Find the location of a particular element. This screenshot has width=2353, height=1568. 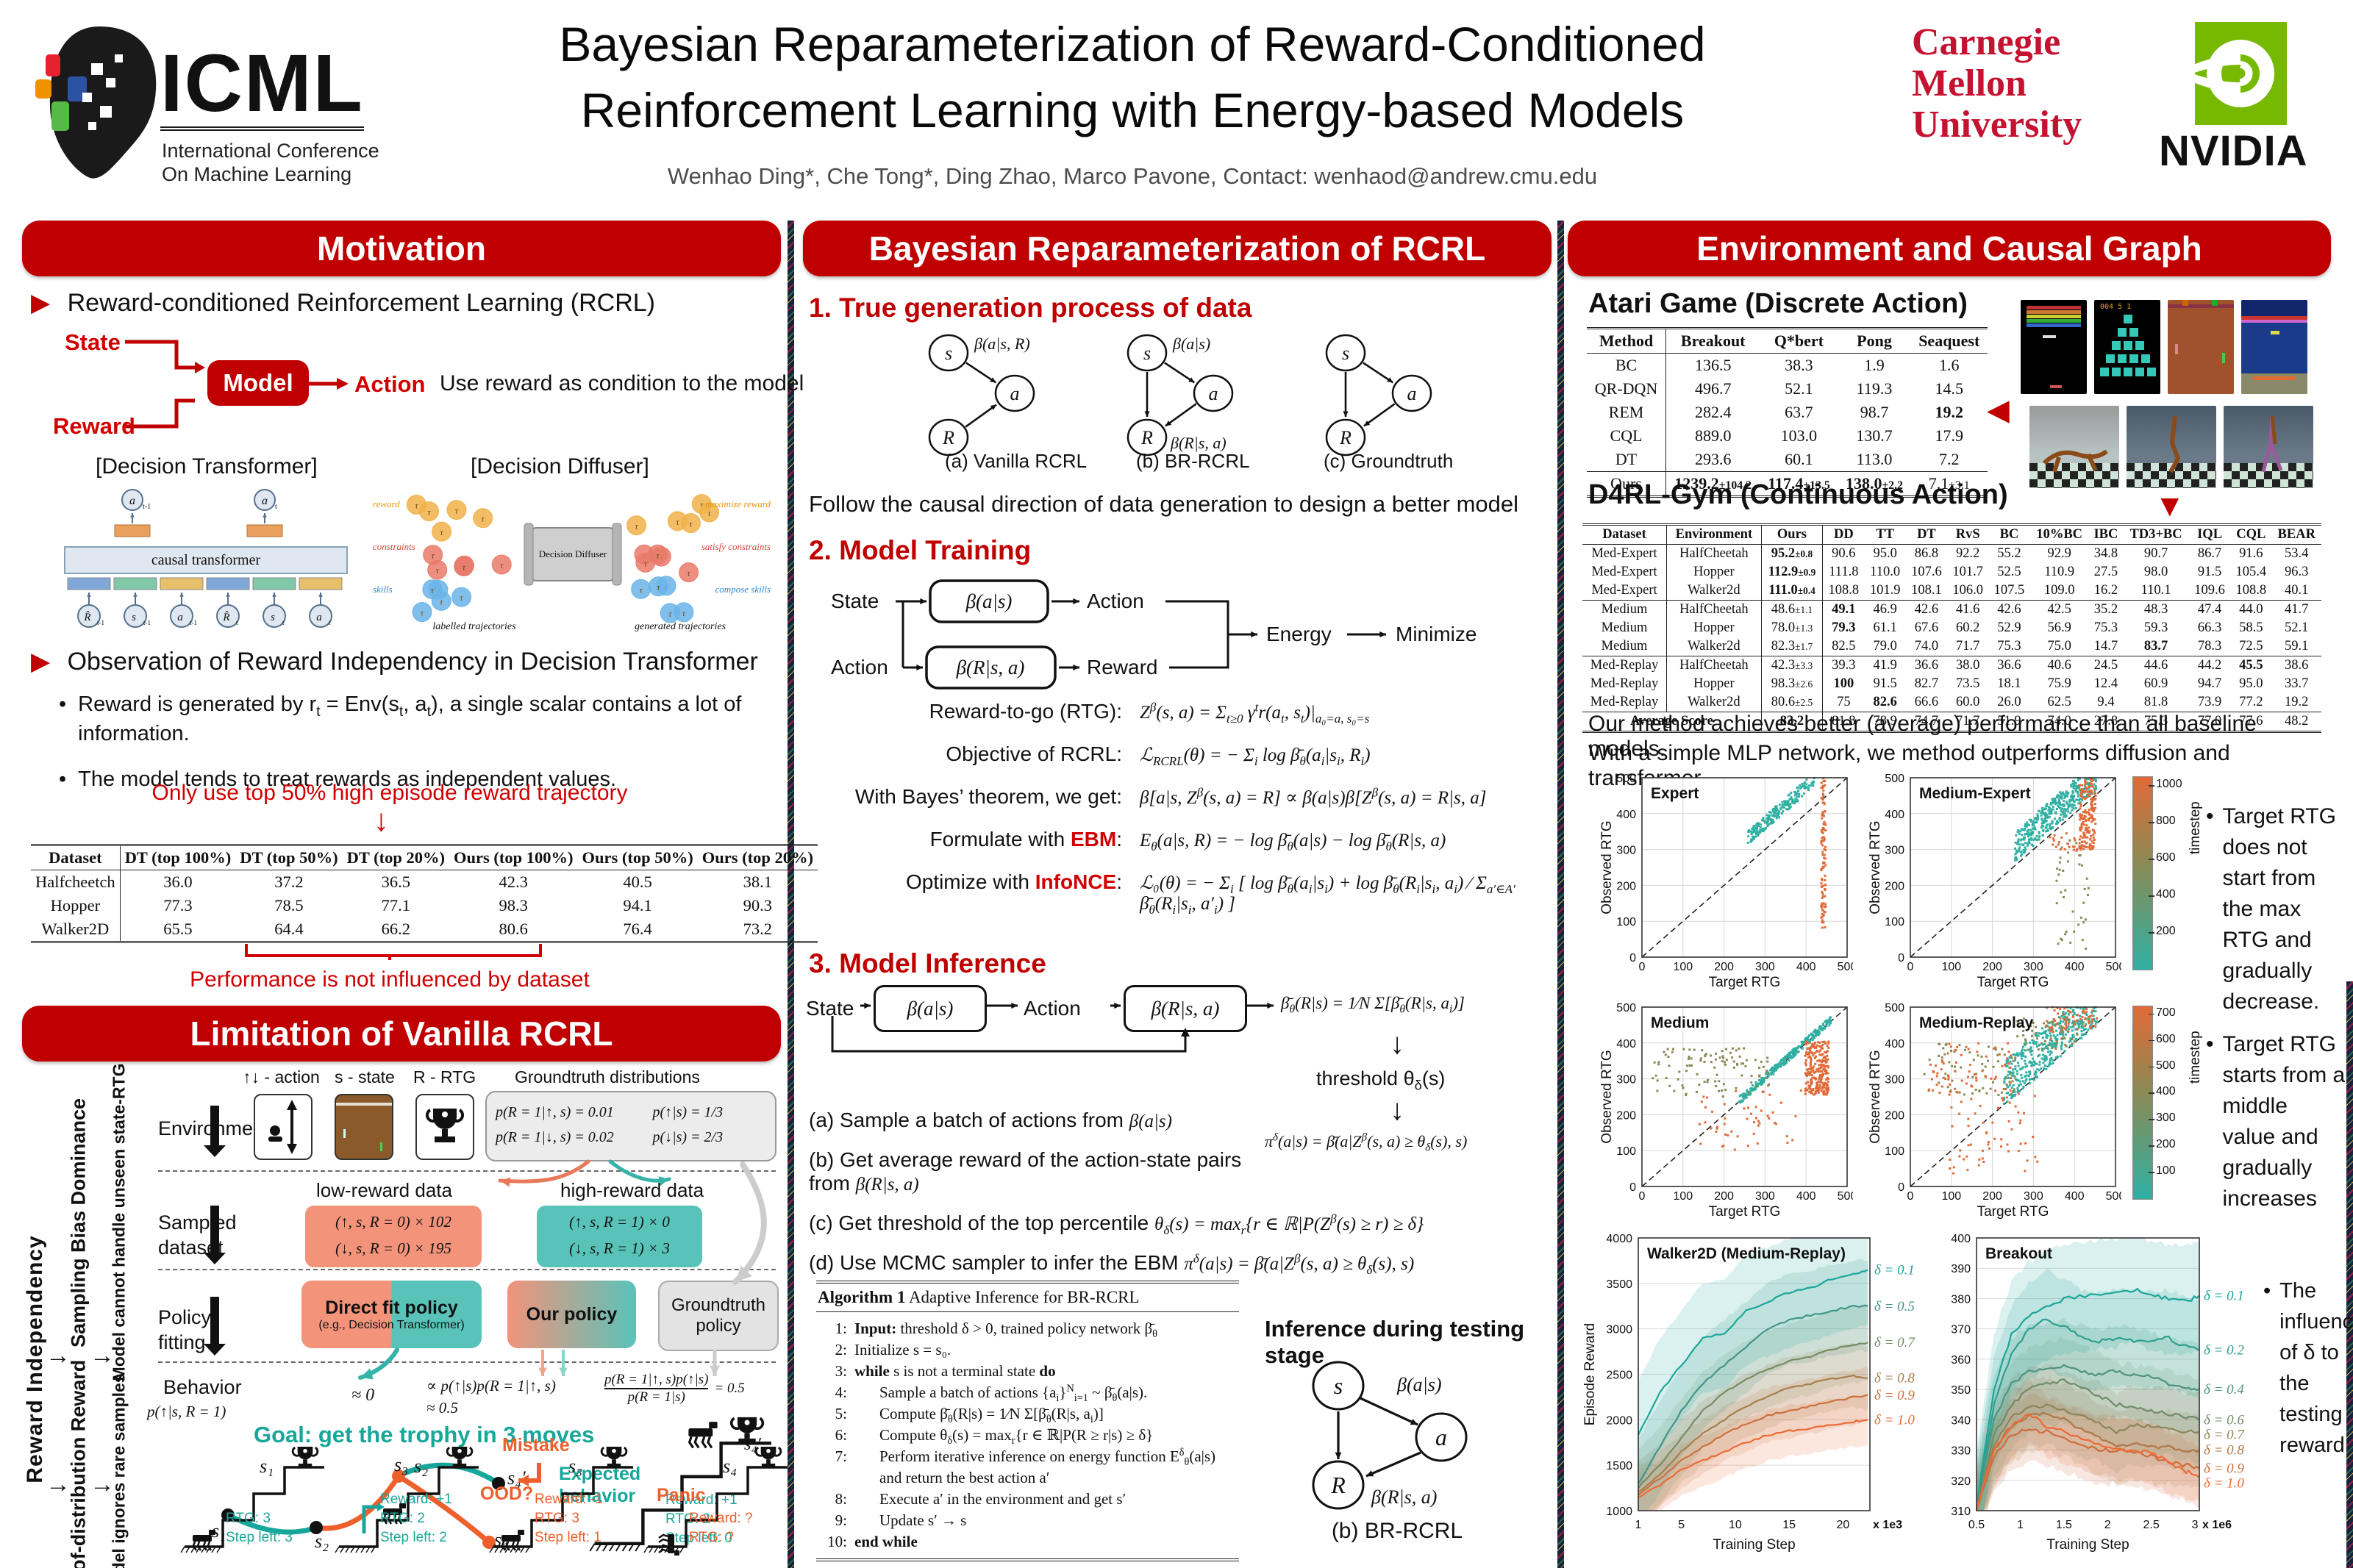

traj-s4p: s₄′ is located at coordinates (516, 1478).